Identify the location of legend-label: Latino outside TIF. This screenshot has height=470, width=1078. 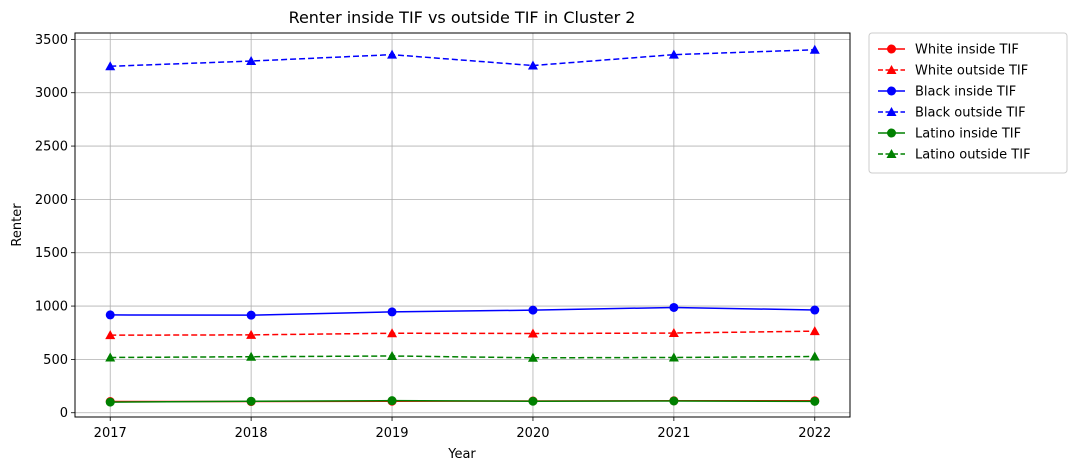
(973, 155).